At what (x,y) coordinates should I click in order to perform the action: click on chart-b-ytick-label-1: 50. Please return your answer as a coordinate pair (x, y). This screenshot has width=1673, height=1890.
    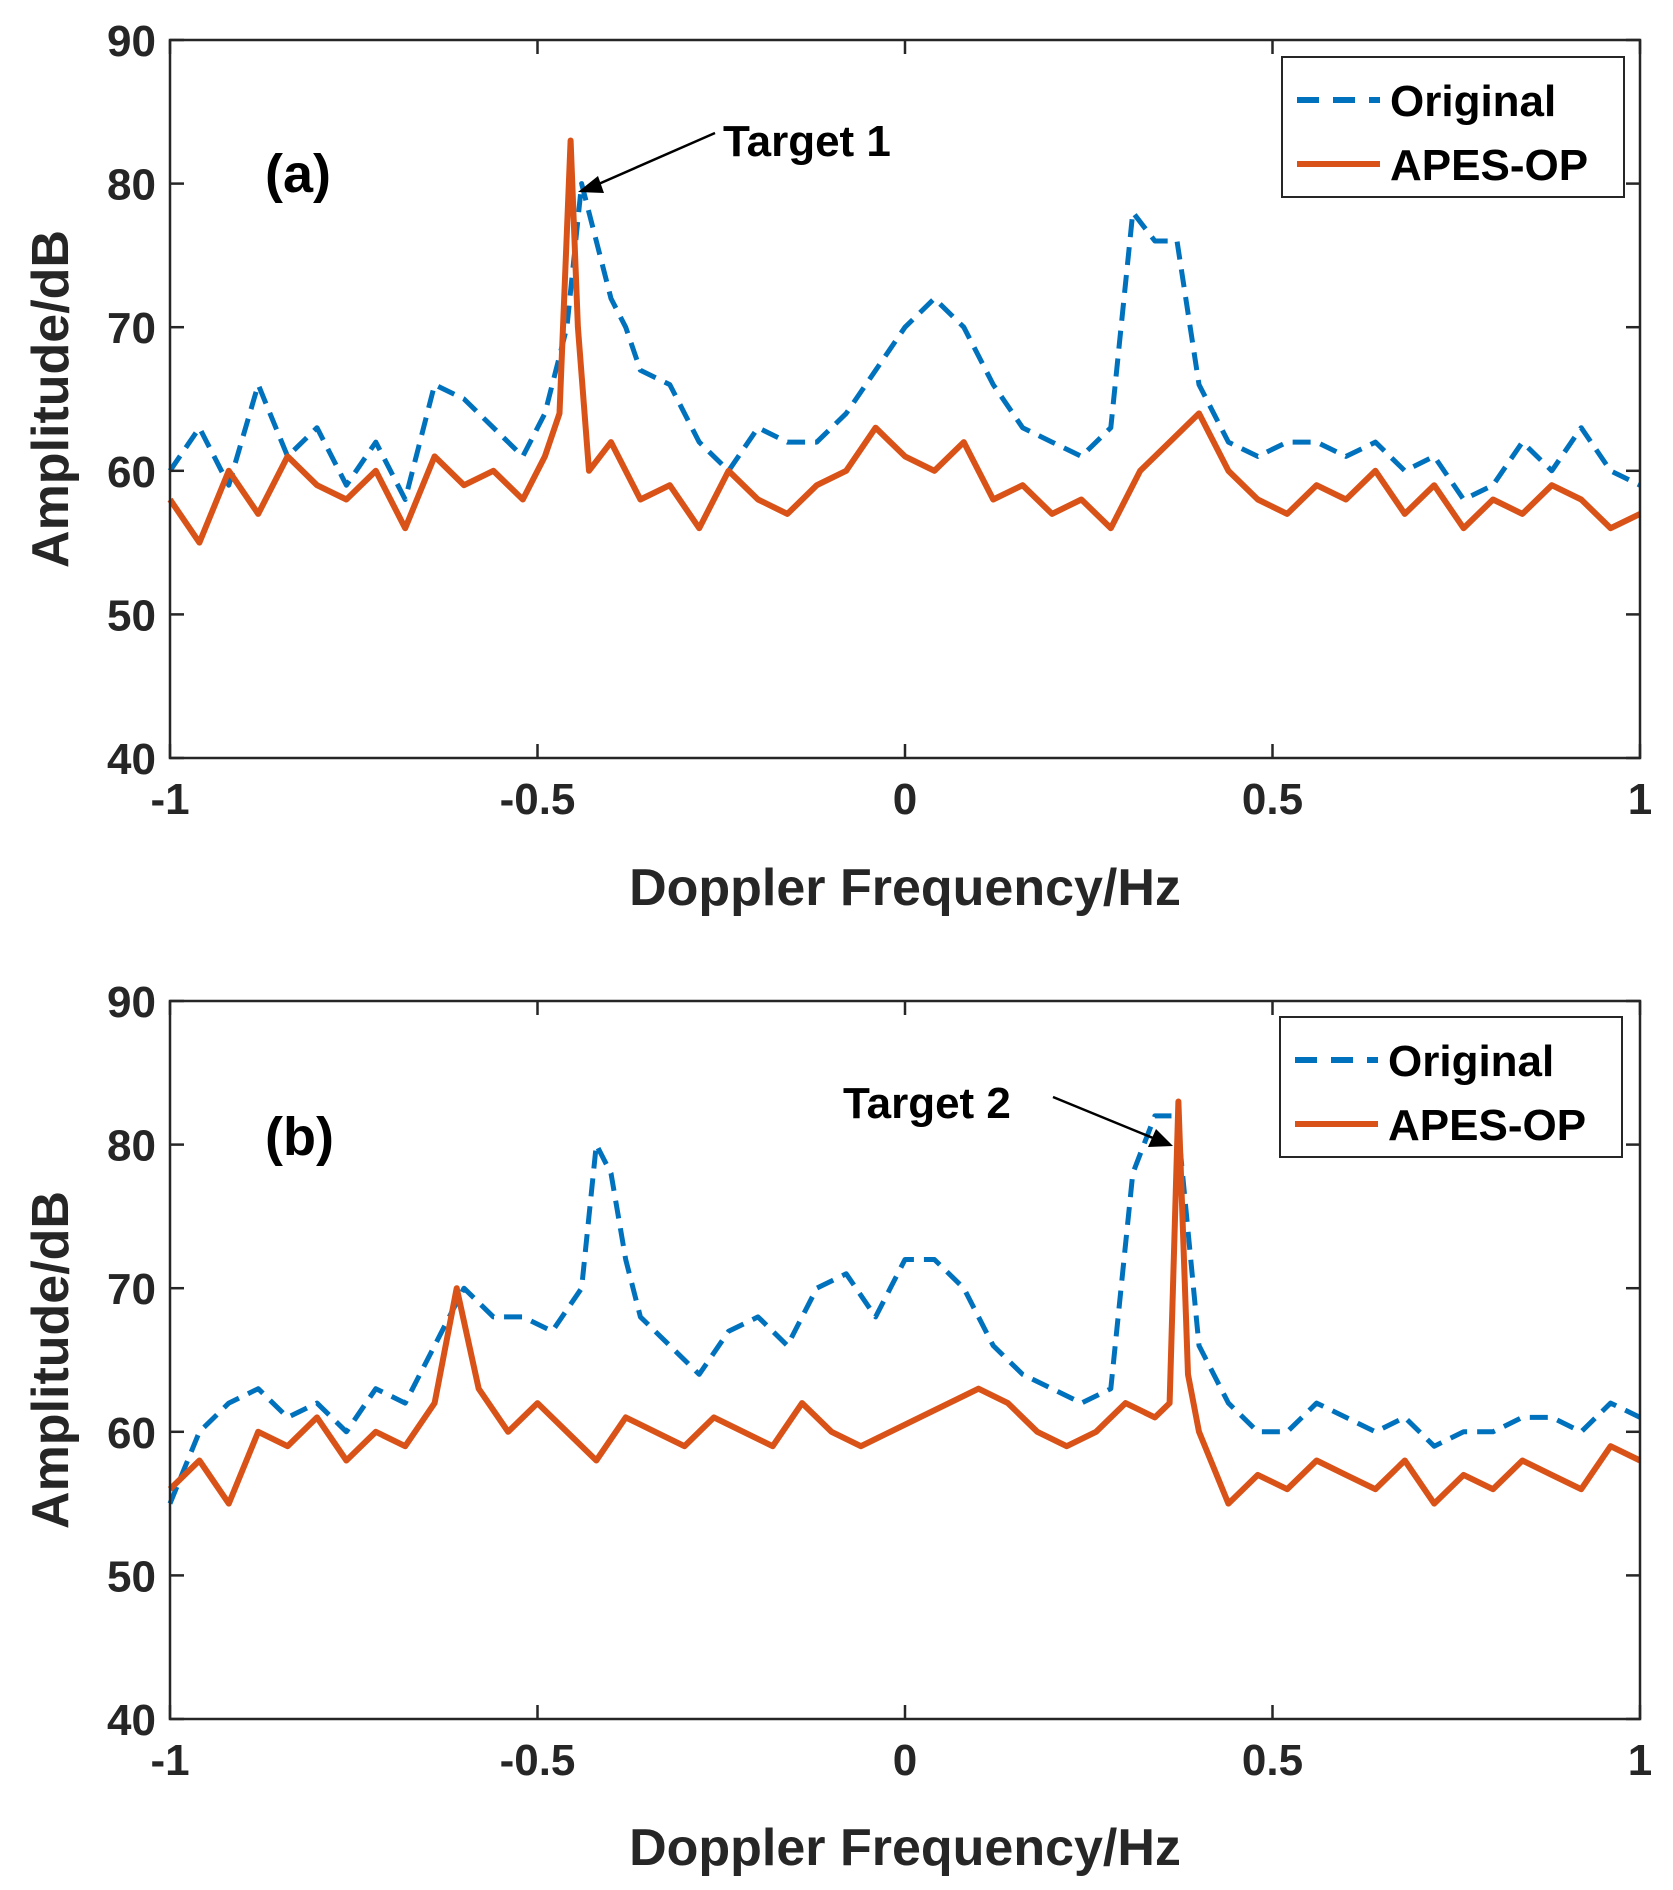
    Looking at the image, I should click on (131, 1576).